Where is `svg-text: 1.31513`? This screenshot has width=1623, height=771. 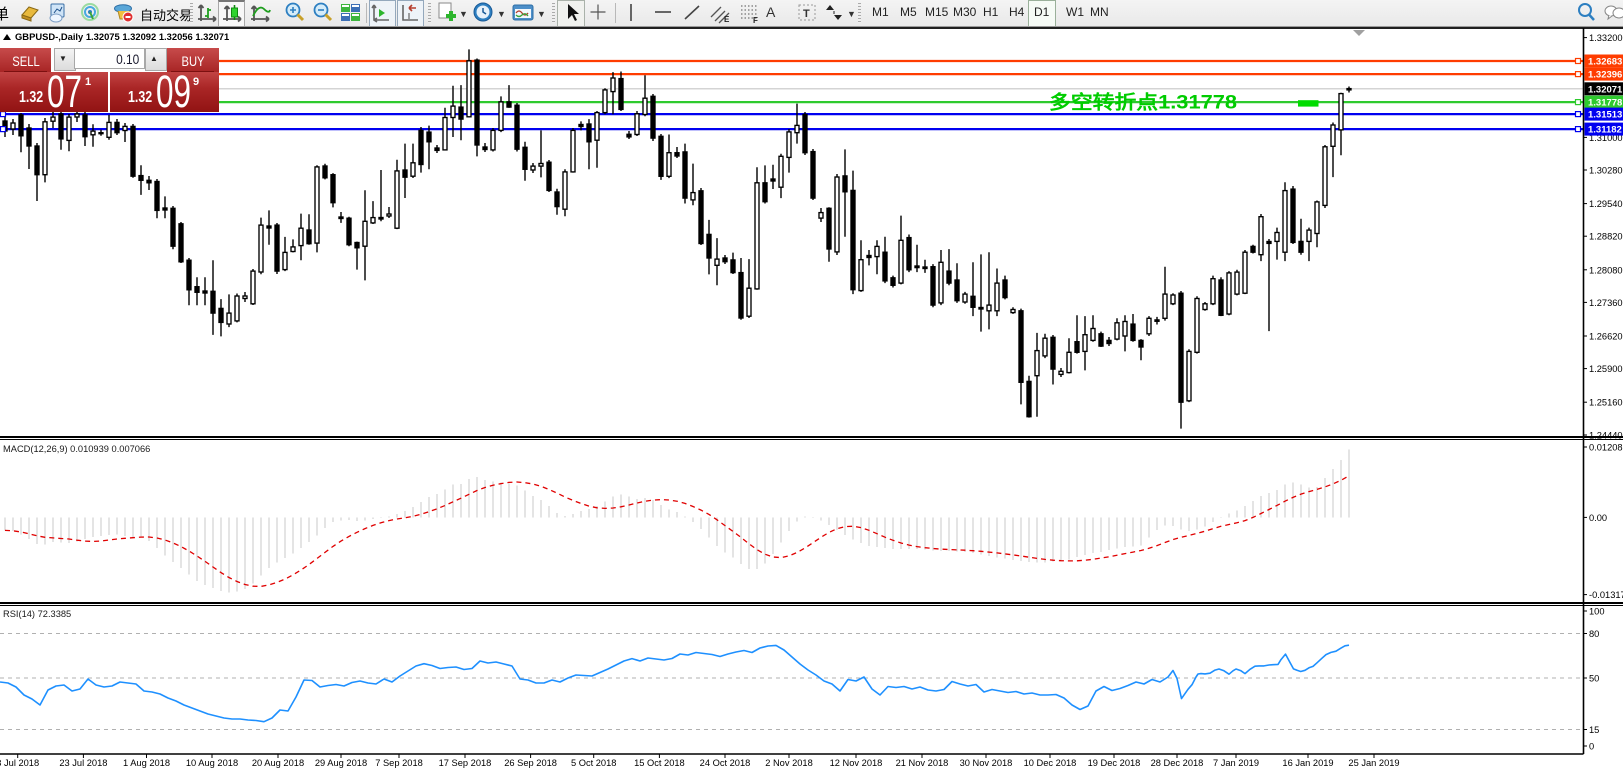
svg-text: 1.31513 is located at coordinates (1605, 115).